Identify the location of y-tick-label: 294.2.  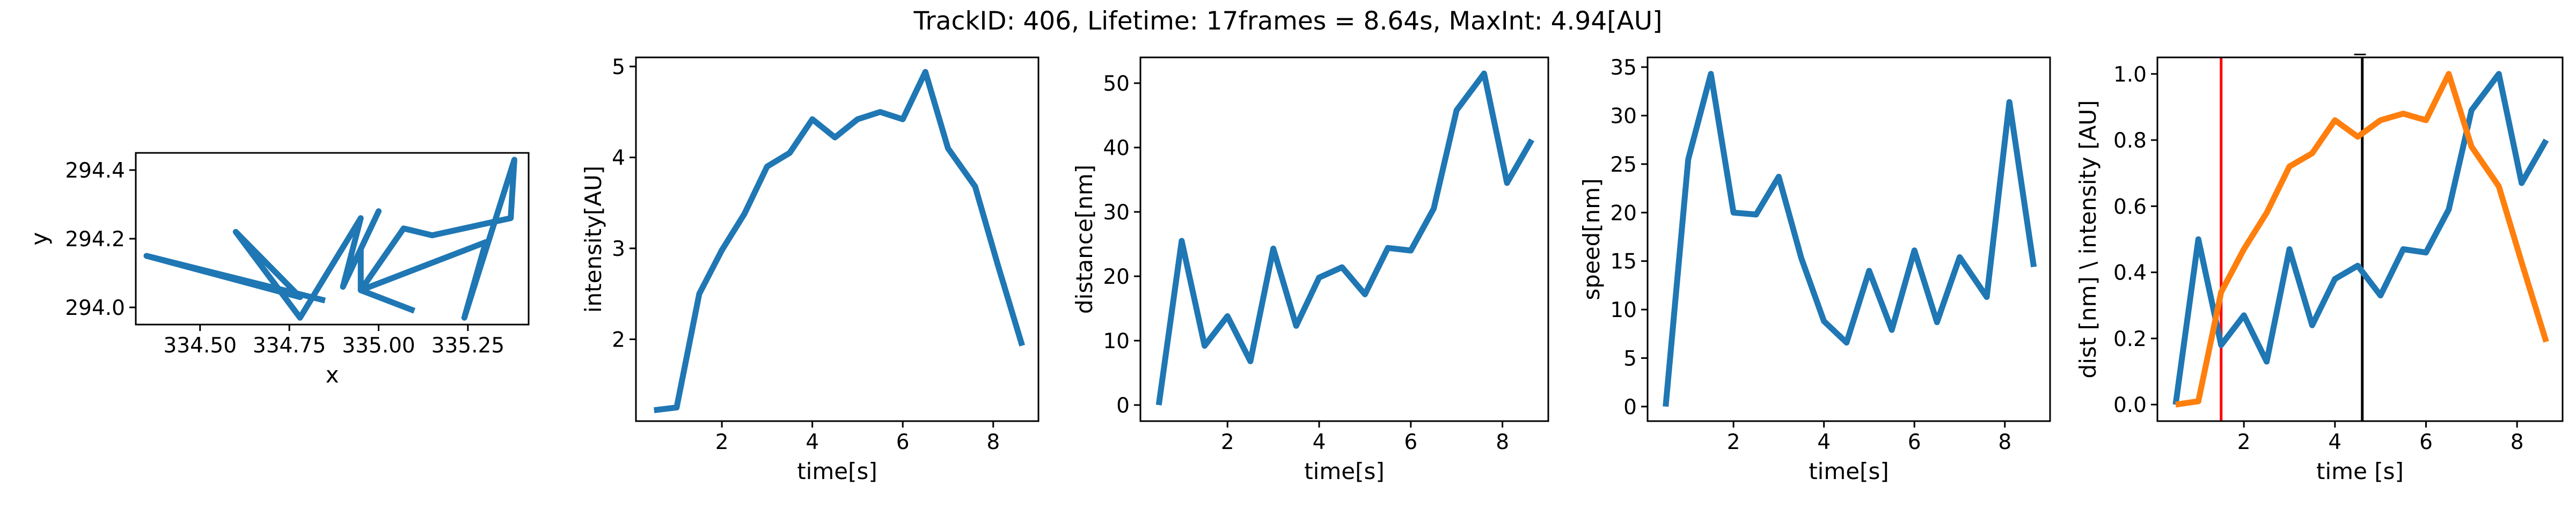
(95, 240).